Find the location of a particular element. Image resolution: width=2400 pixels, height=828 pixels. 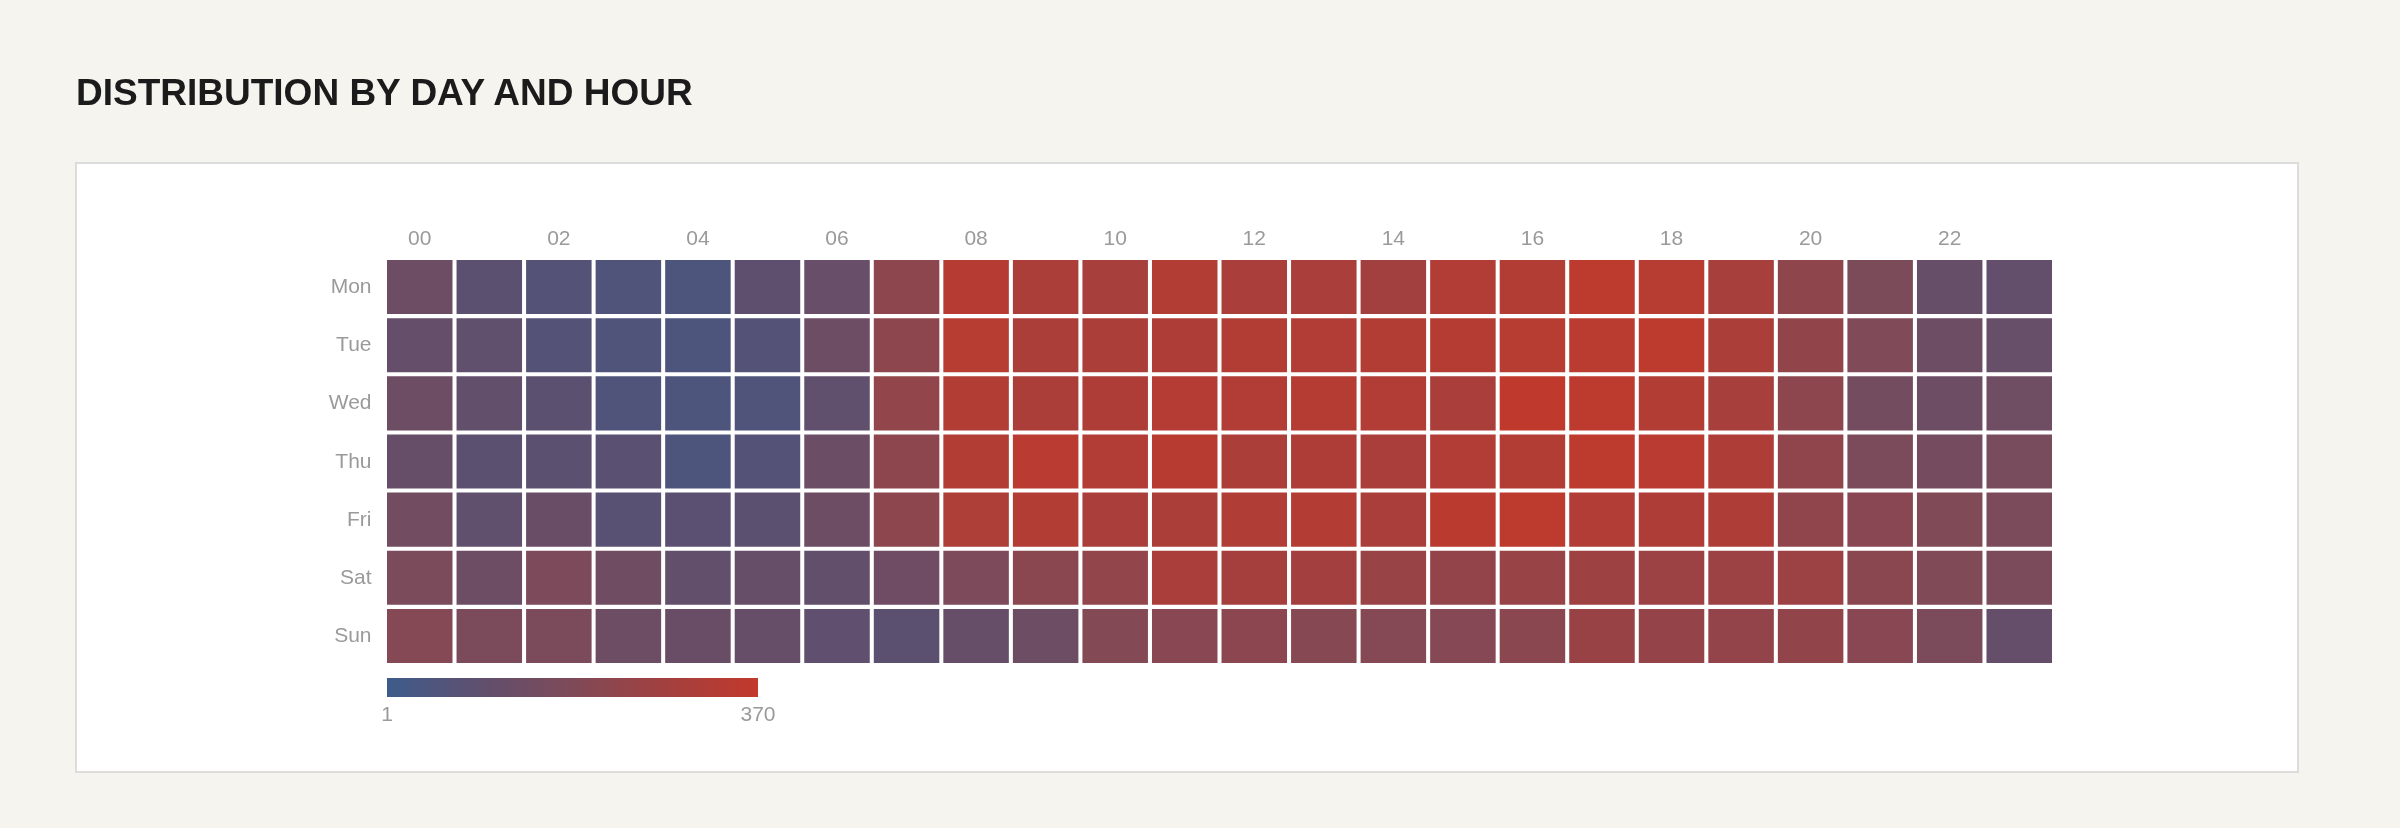

y-tick-label: Tue is located at coordinates (354, 344).